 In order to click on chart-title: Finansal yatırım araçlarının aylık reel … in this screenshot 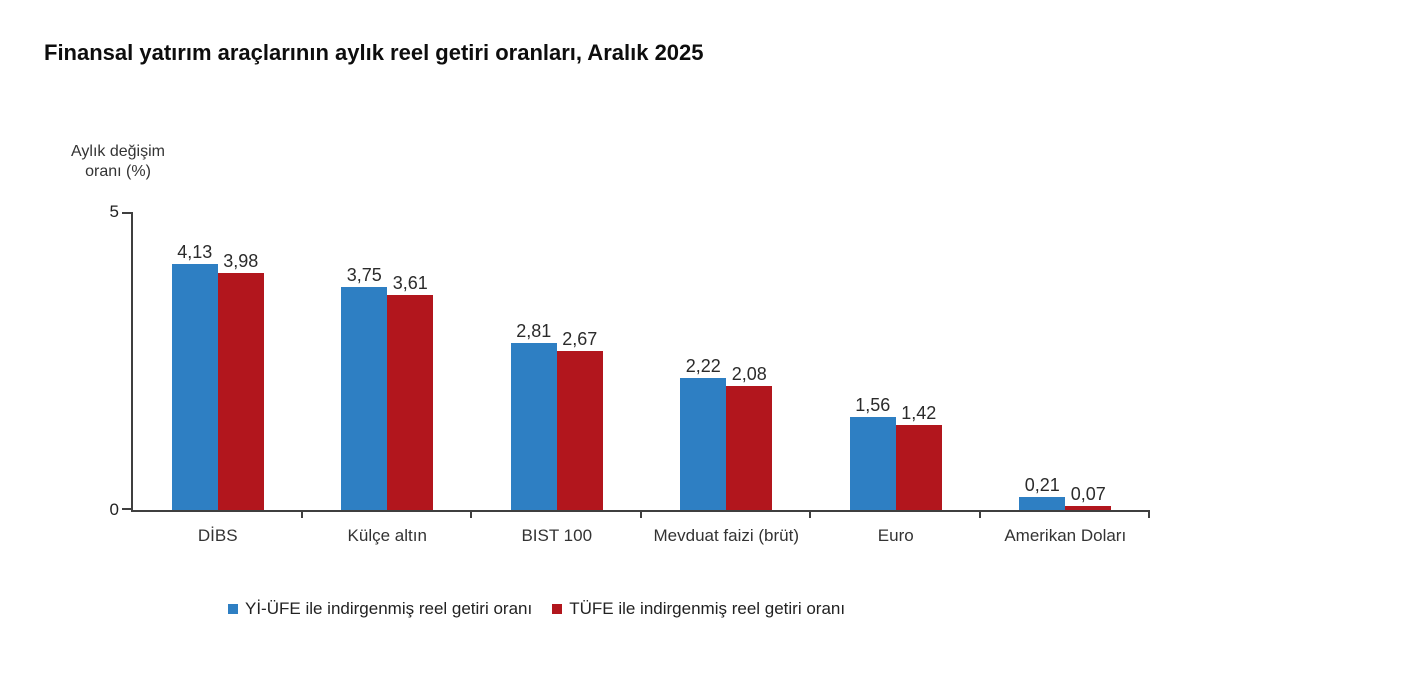, I will do `click(374, 52)`.